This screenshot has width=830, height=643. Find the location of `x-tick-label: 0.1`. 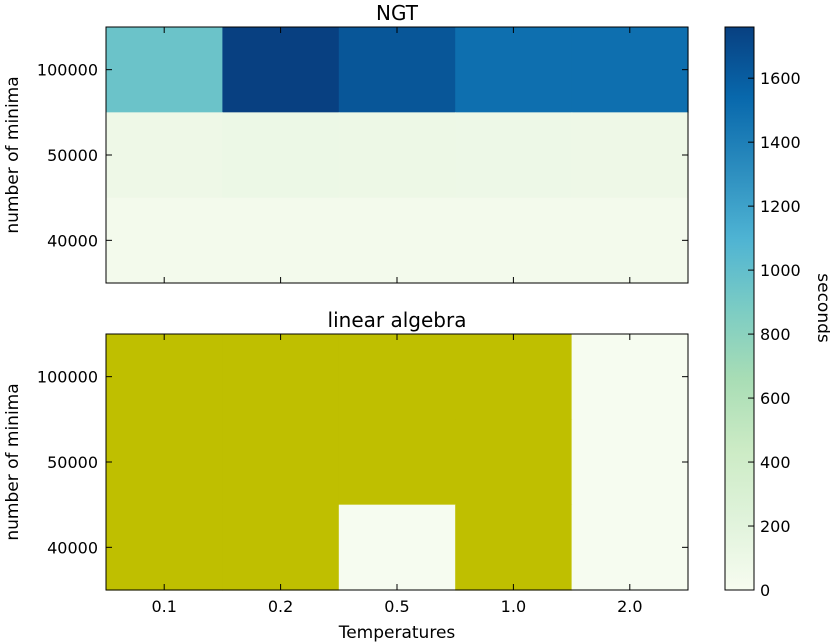

x-tick-label: 0.1 is located at coordinates (163, 606).